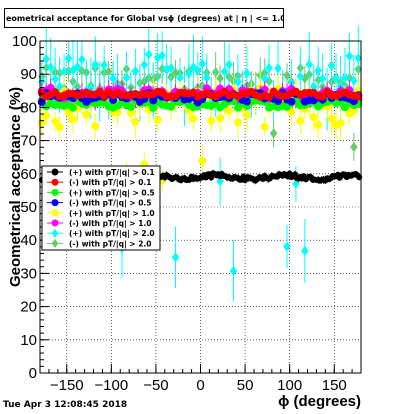 This screenshot has width=400, height=414. What do you see at coordinates (28, 107) in the screenshot?
I see `y-tick-label: 80` at bounding box center [28, 107].